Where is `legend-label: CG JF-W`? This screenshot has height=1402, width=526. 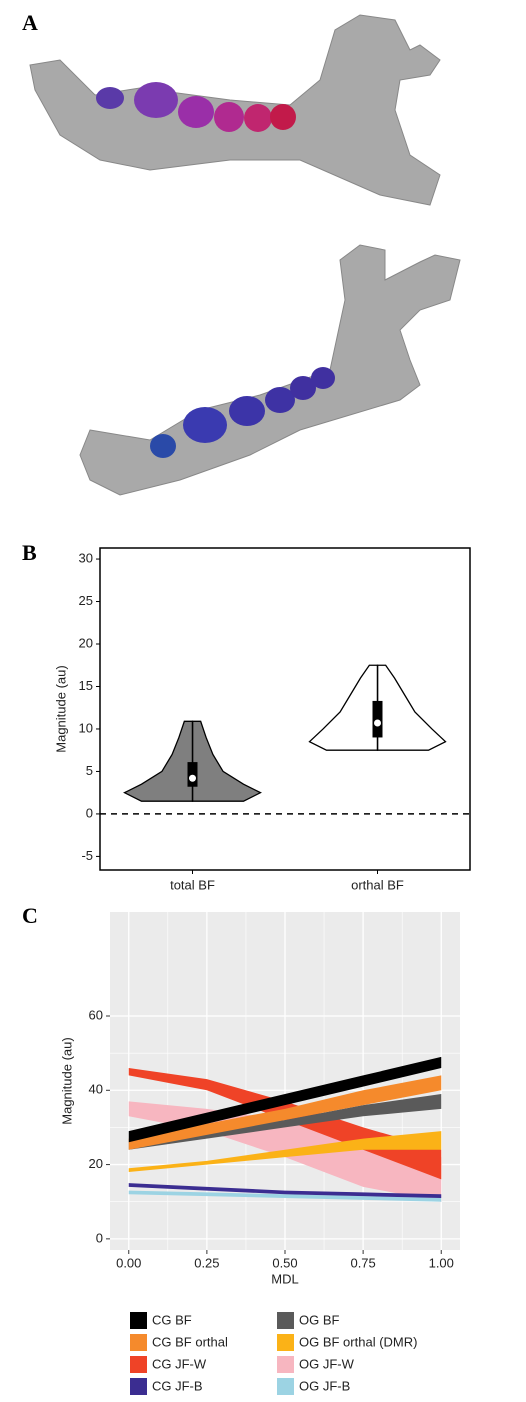 legend-label: CG JF-W is located at coordinates (179, 1363).